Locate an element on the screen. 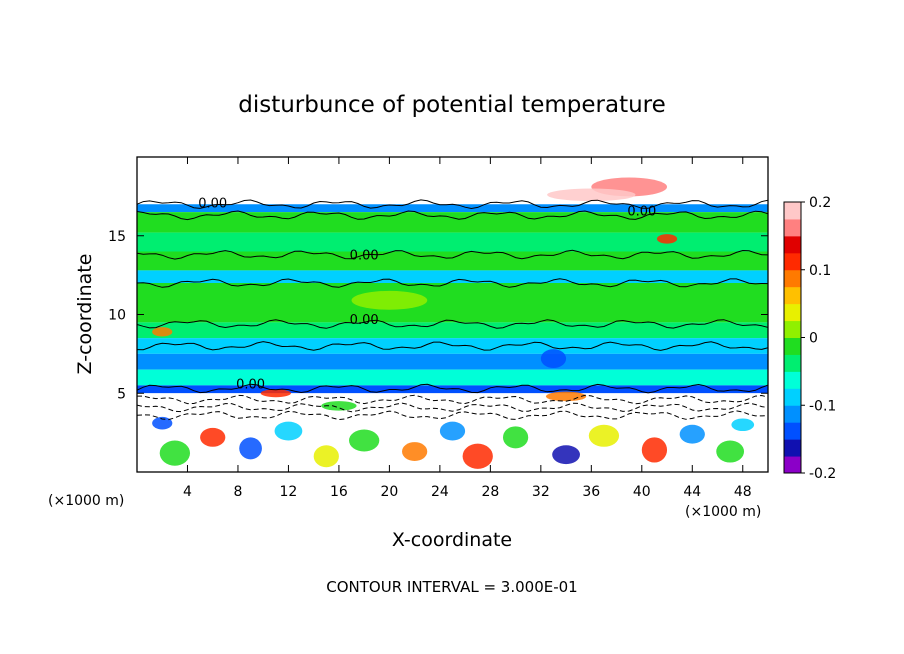  x-tick-label: 24 is located at coordinates (440, 492).